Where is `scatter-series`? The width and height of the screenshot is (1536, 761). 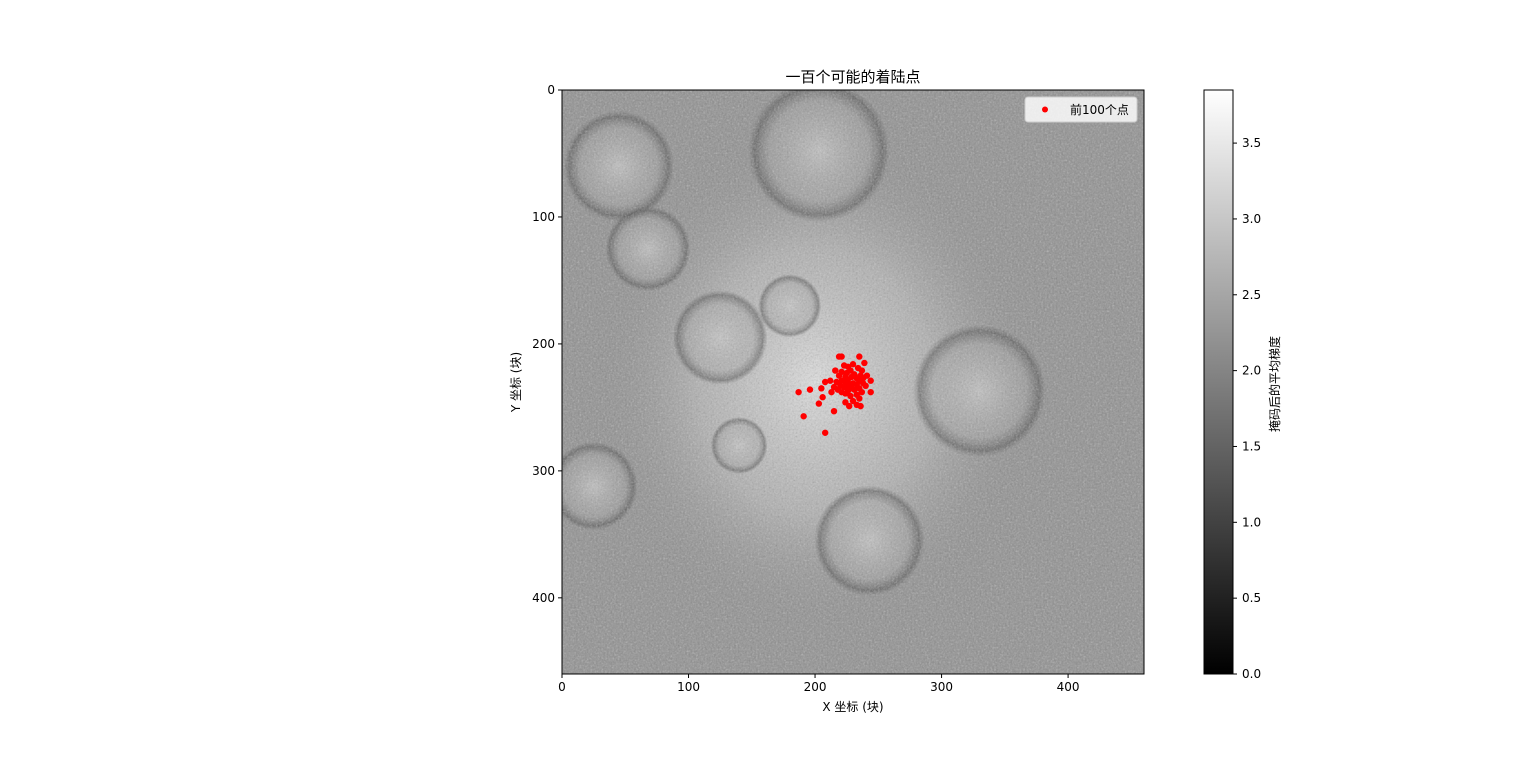 scatter-series is located at coordinates (834, 394).